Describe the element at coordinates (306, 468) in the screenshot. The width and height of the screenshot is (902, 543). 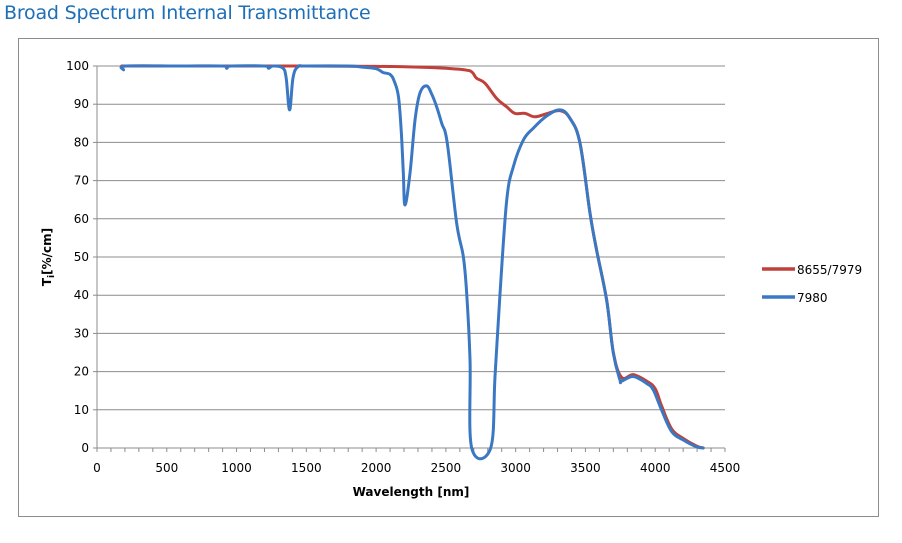
I see `x-tick-label: 1500` at that location.